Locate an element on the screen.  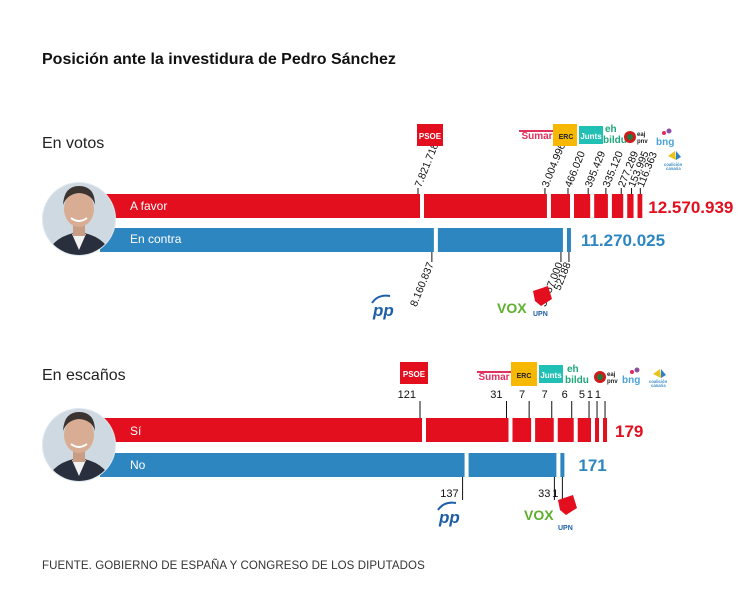
total-en-contra: 11.270.025 is located at coordinates (623, 240).